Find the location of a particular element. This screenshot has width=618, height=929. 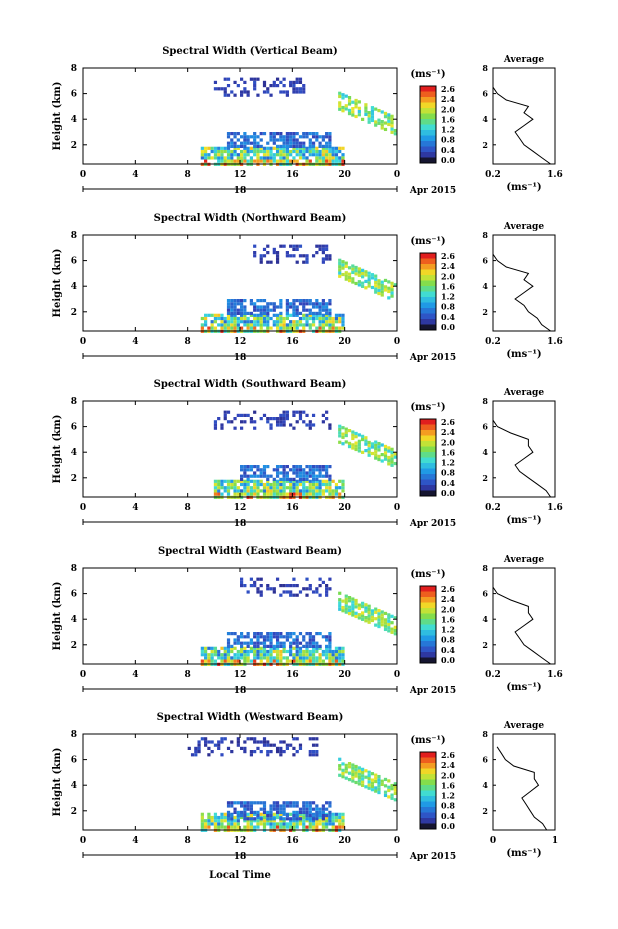

x-tick-label: 0 is located at coordinates (83, 342).